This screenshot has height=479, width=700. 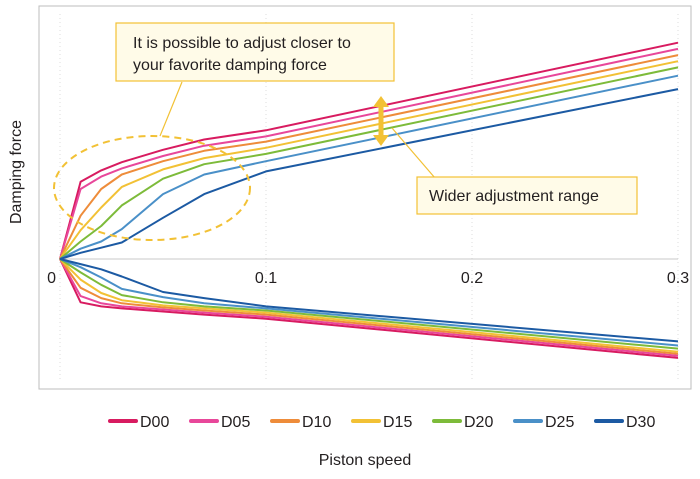 I want to click on y-axis-label: Damping force, so click(x=16, y=172).